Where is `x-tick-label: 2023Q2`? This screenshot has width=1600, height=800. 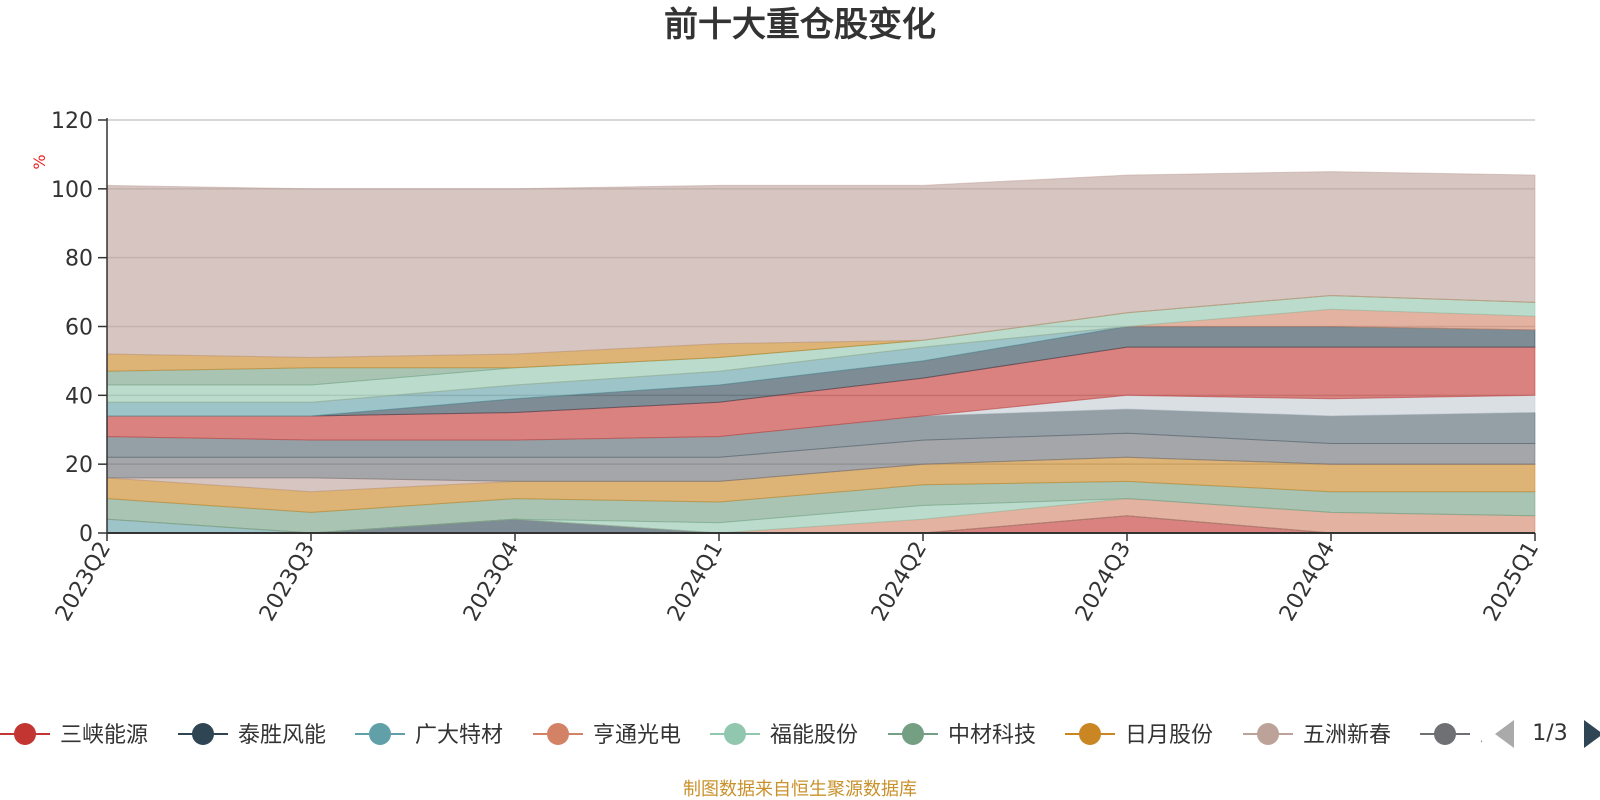 x-tick-label: 2023Q2 is located at coordinates (83, 582).